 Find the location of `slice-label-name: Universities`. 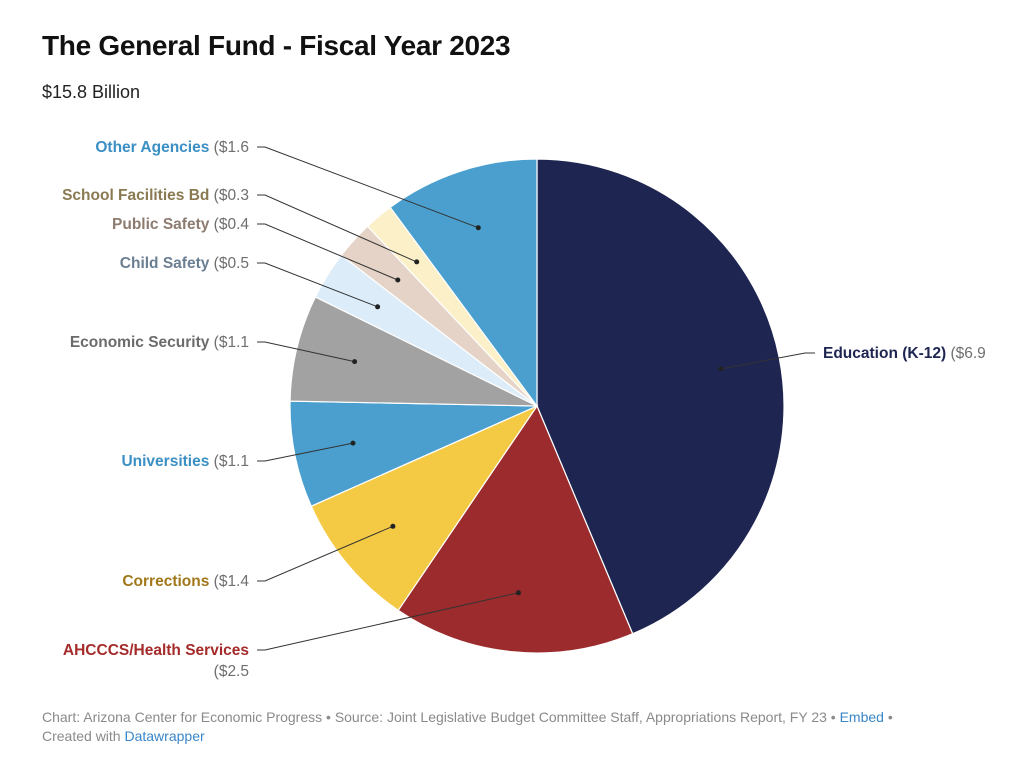

slice-label-name: Universities is located at coordinates (165, 461).